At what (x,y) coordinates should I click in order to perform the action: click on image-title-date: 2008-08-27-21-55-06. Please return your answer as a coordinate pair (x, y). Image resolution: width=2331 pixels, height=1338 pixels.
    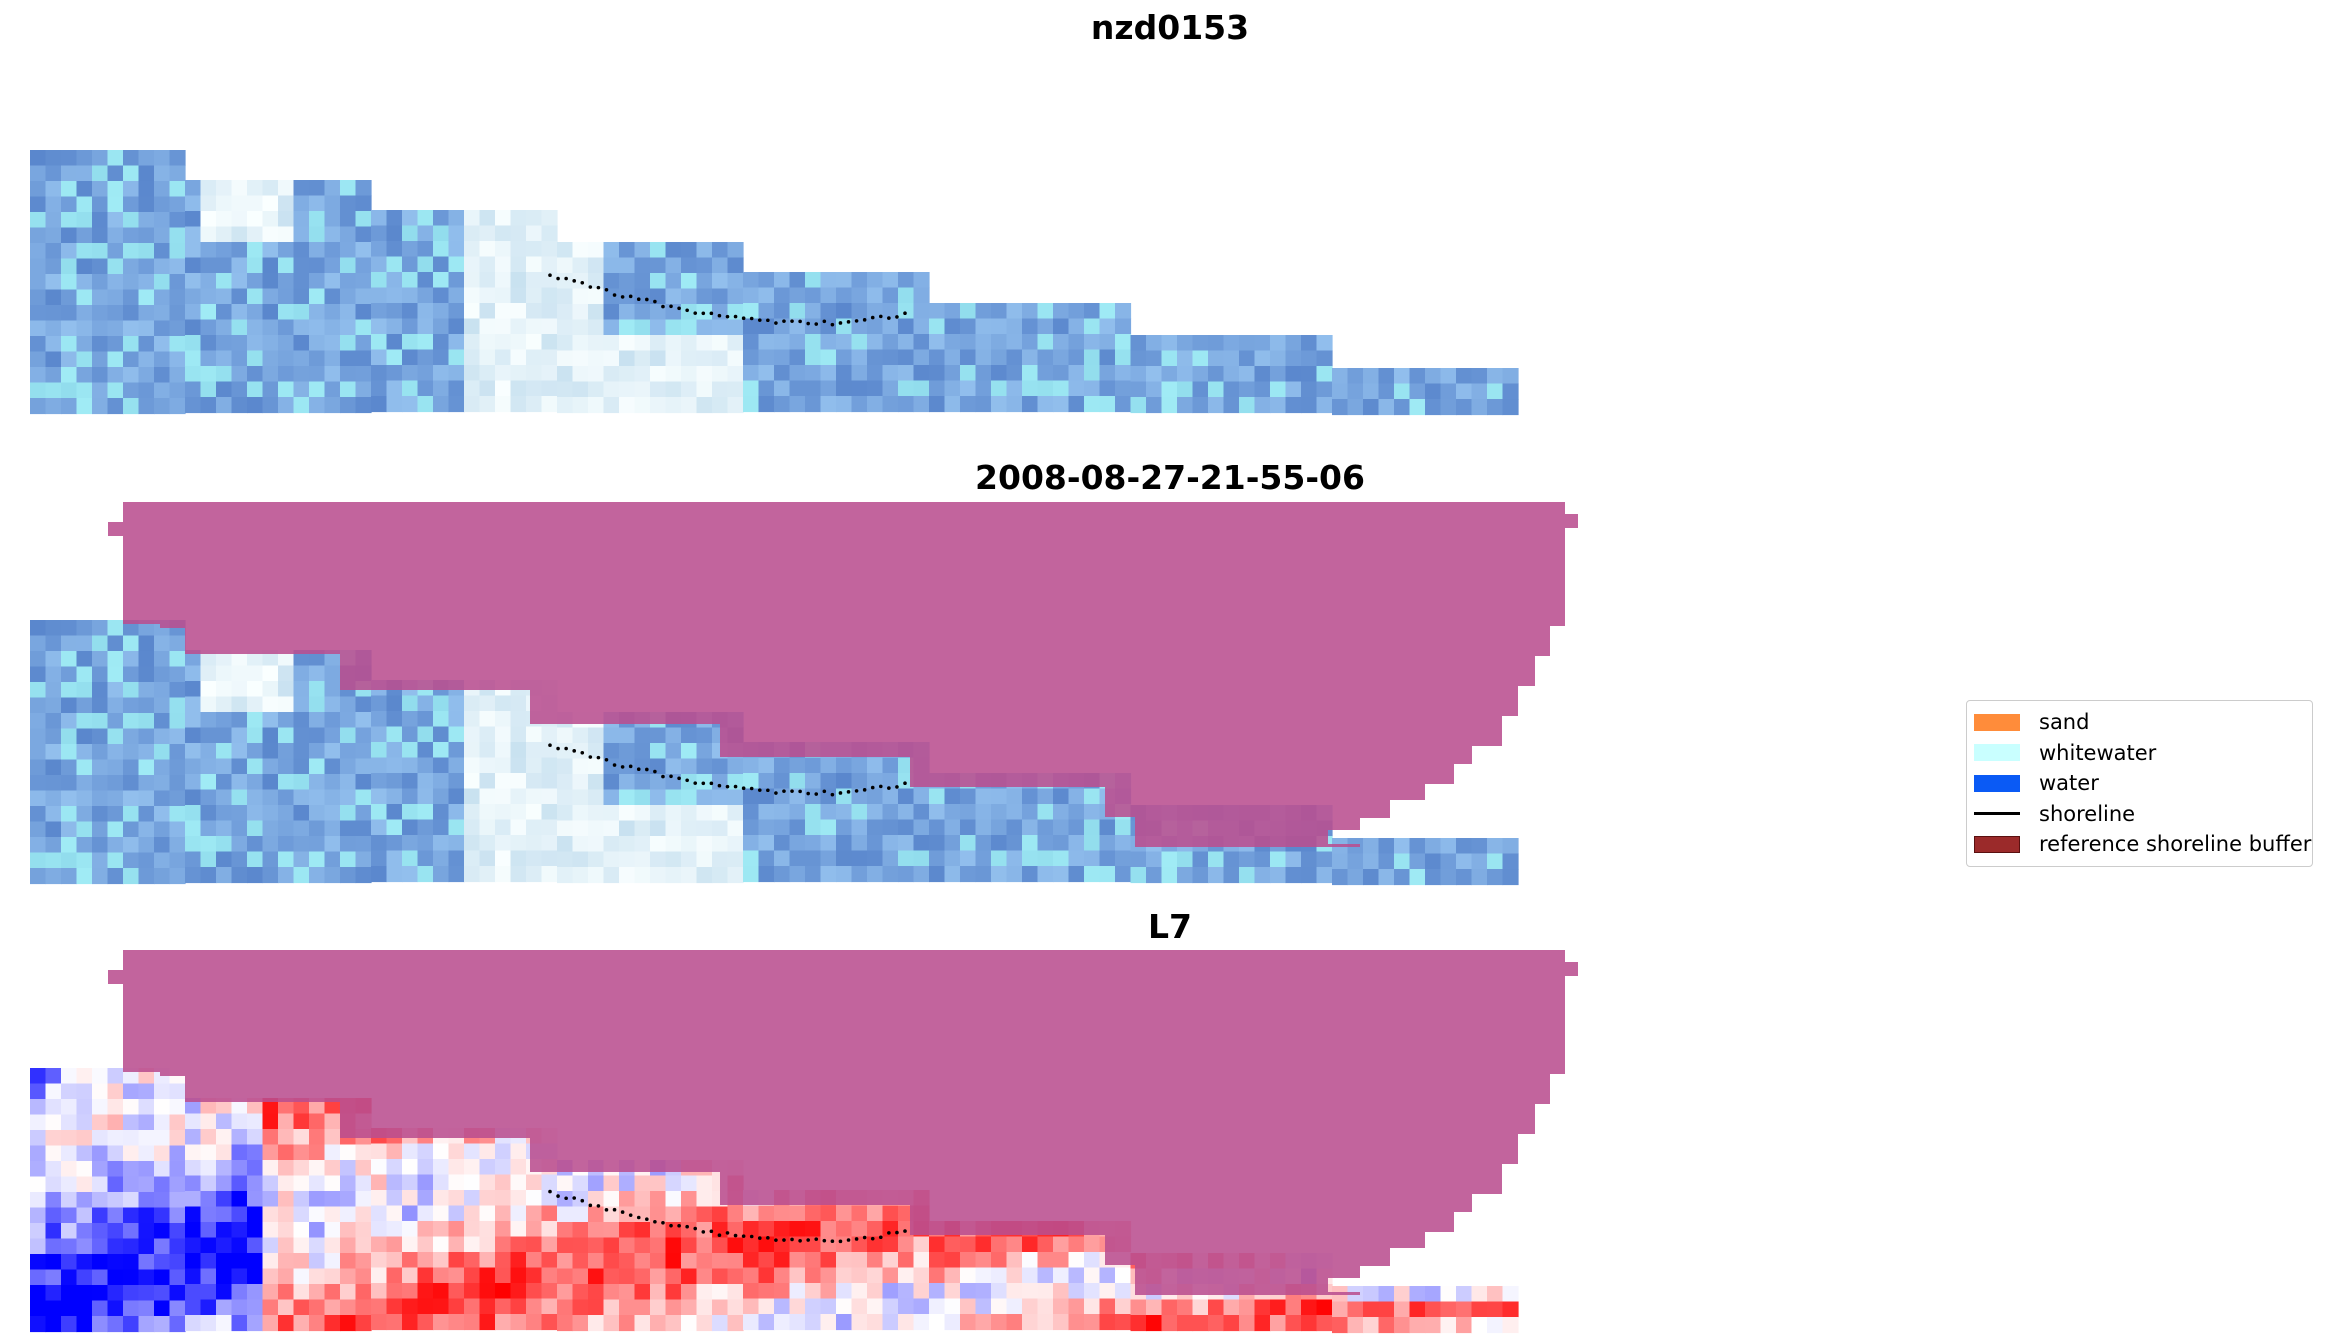
    Looking at the image, I should click on (1170, 477).